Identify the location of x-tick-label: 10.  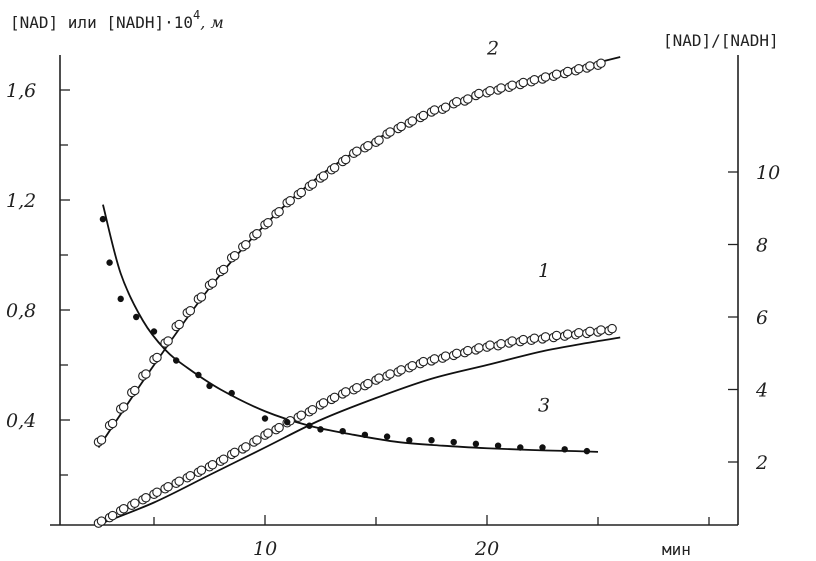
(265, 549).